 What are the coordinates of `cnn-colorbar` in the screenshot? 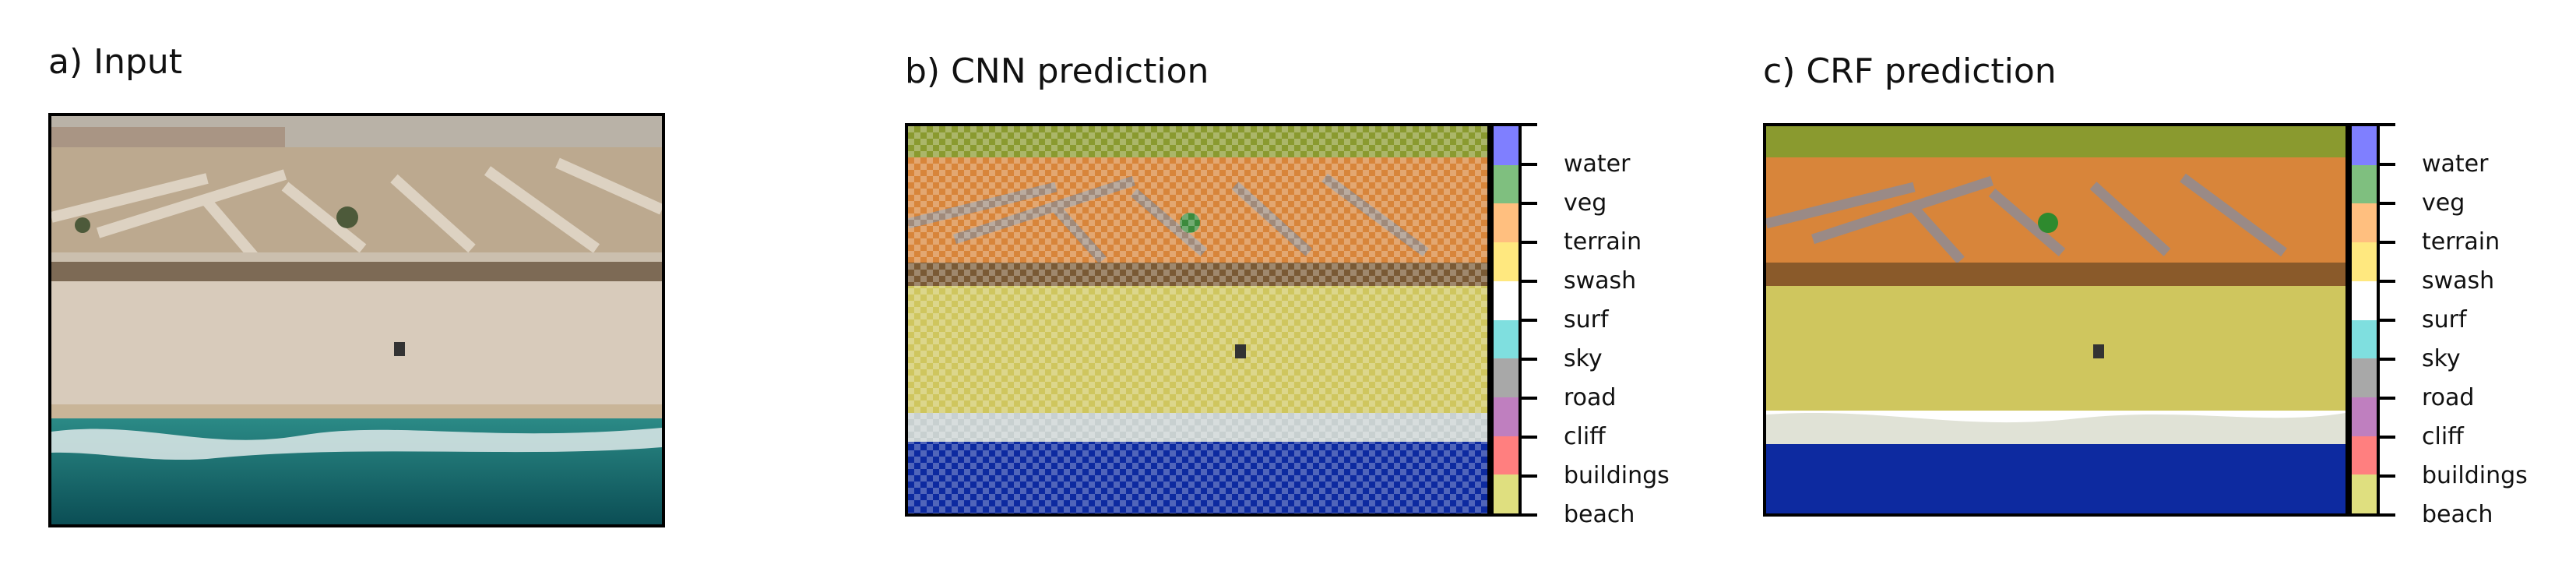 It's located at (1506, 320).